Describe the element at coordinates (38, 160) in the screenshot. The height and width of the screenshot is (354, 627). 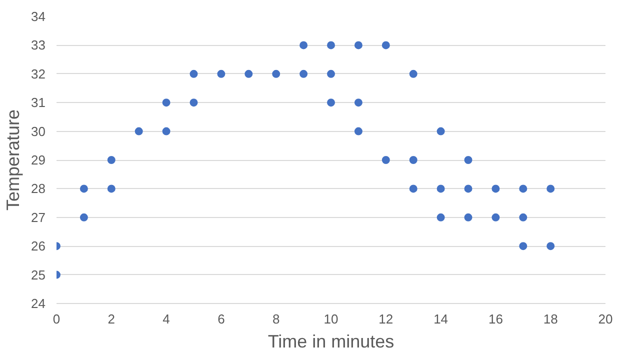
I see `y-tick-label: 29` at that location.